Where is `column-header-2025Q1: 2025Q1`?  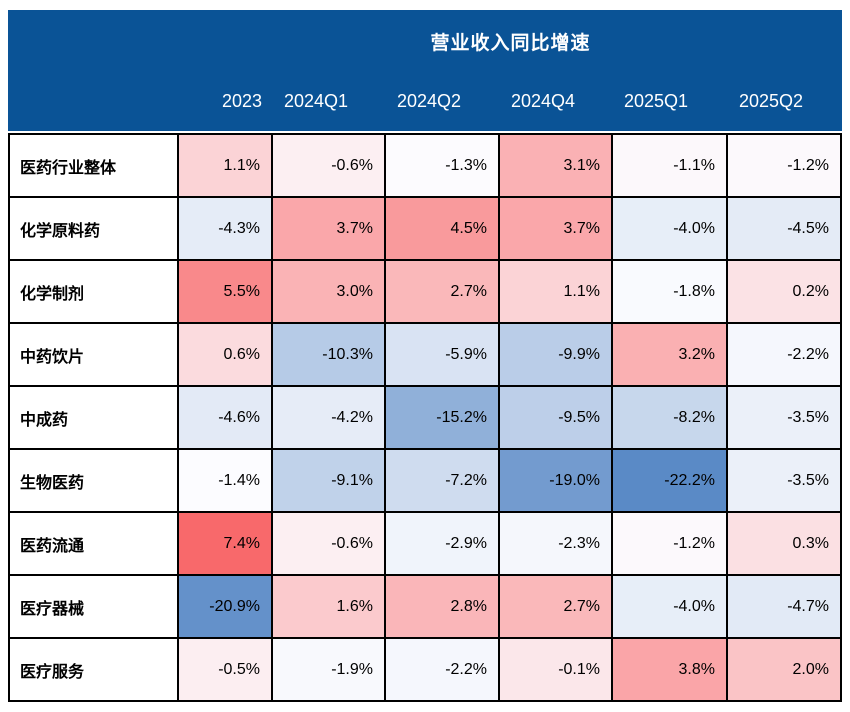 column-header-2025Q1: 2025Q1 is located at coordinates (656, 101).